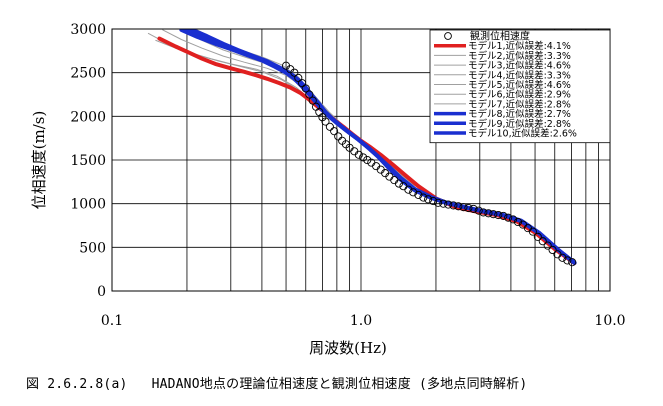  I want to click on y-tick-label: 1000, so click(88, 205).